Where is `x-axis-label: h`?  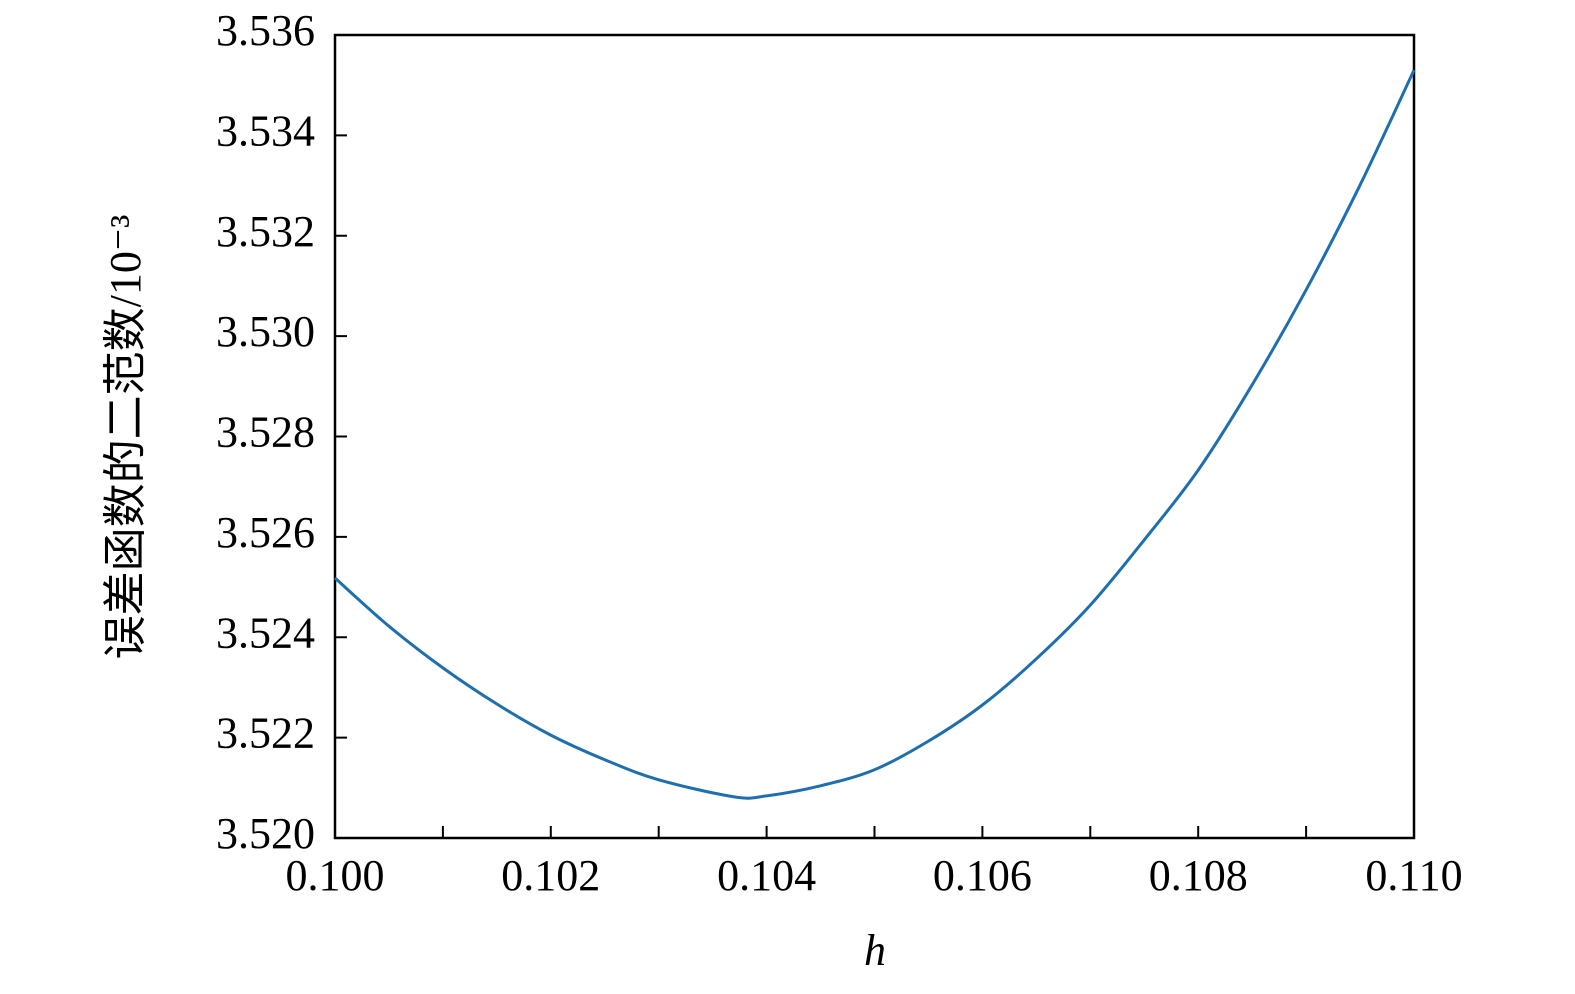
x-axis-label: h is located at coordinates (875, 950).